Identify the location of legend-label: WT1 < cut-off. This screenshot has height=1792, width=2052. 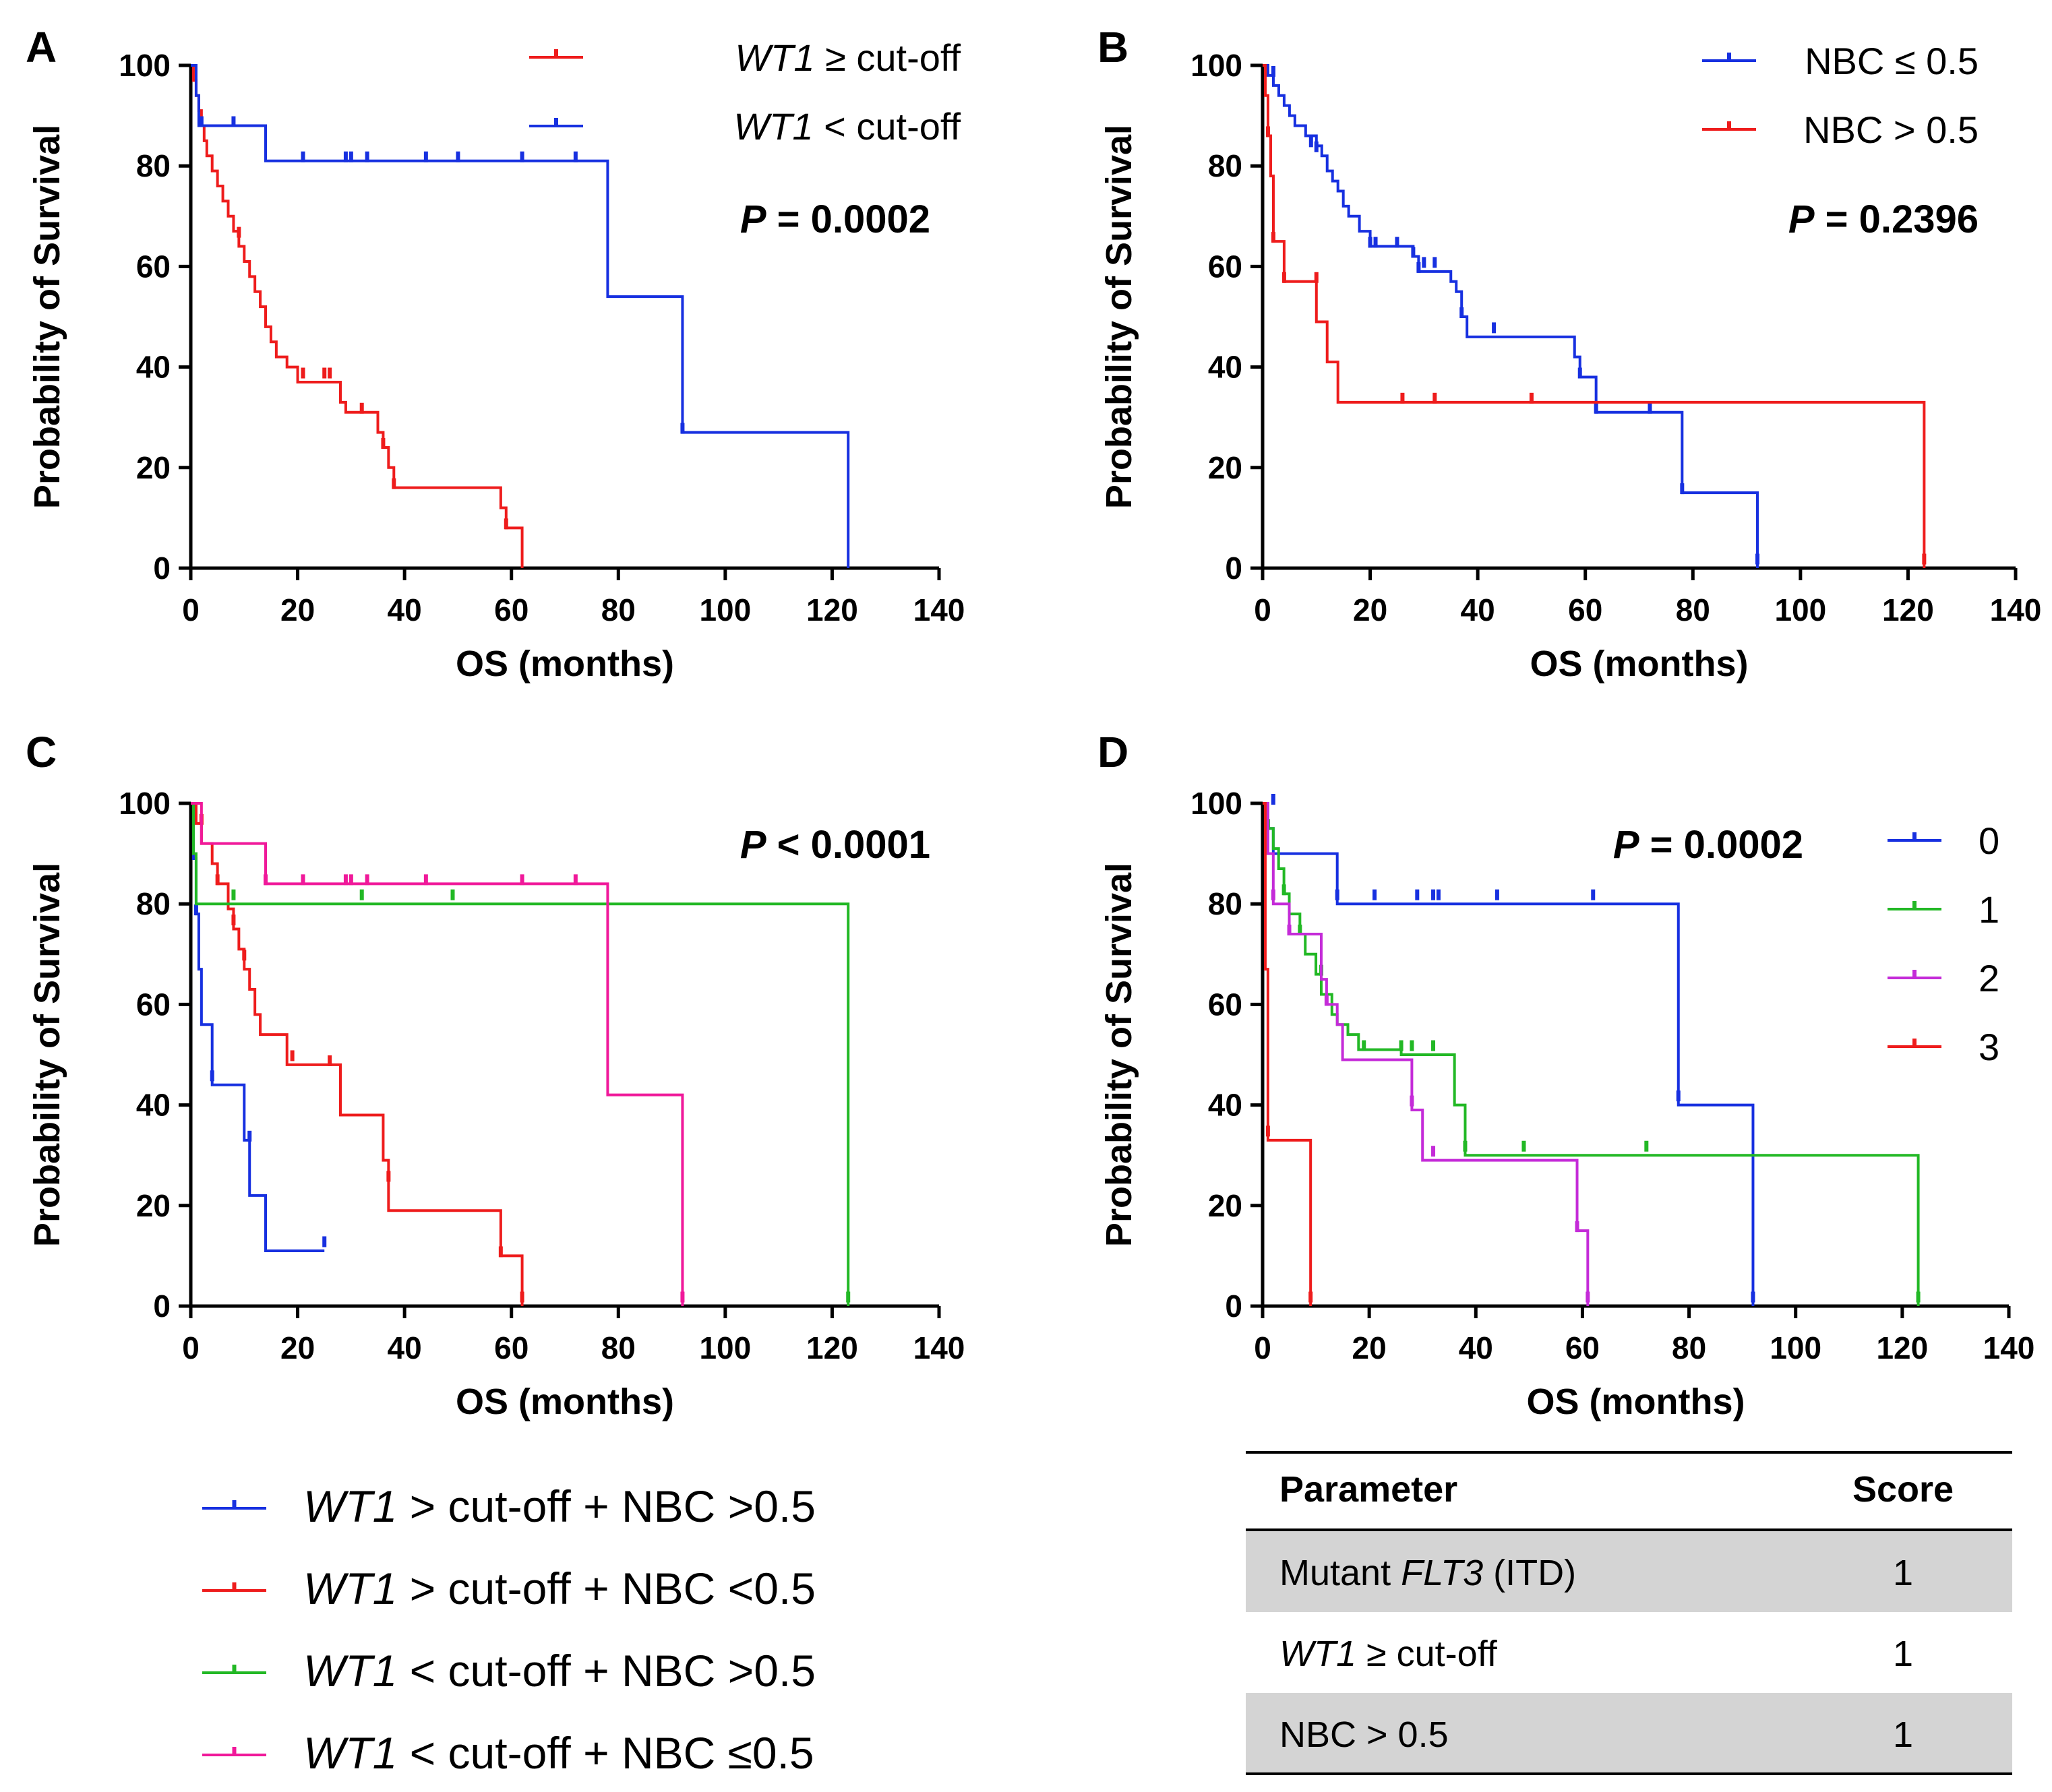
(847, 126).